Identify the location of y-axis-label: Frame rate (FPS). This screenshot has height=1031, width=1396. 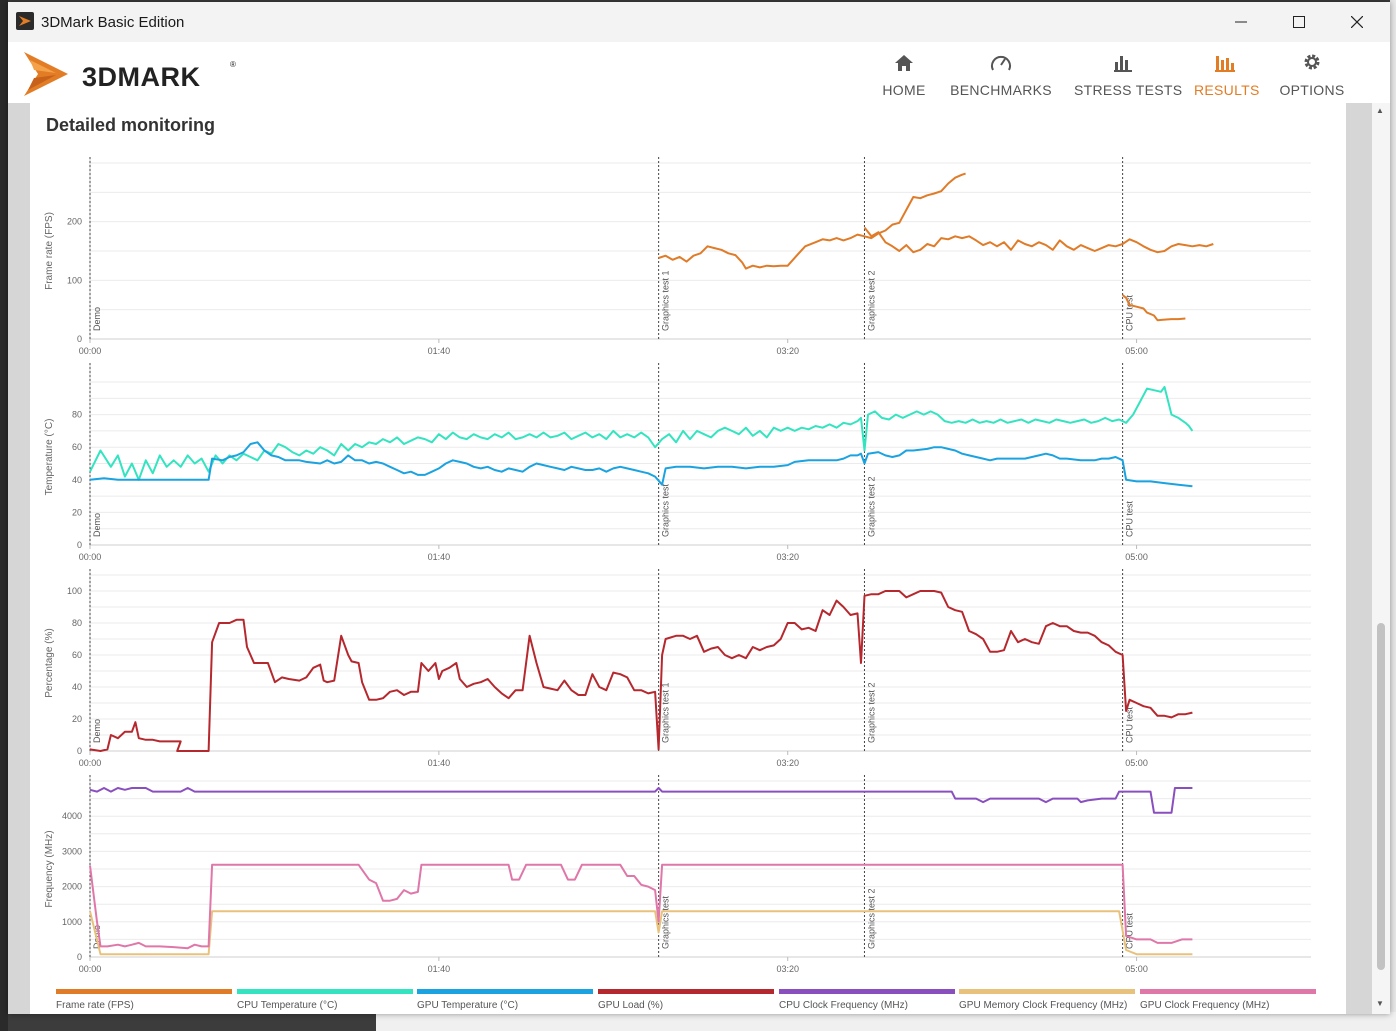
(49, 251).